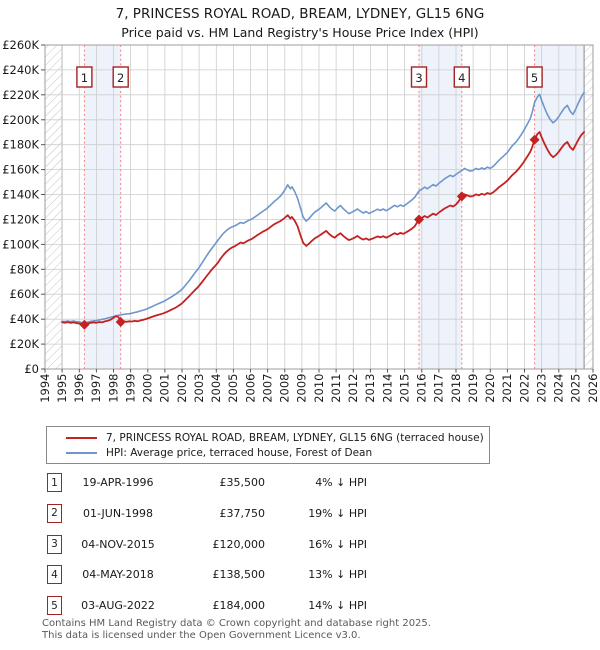 This screenshot has width=600, height=650. What do you see at coordinates (207, 606) in the screenshot?
I see `table-row: 5 03-AUG-2022 £184,000 14% ↓ HPI` at bounding box center [207, 606].